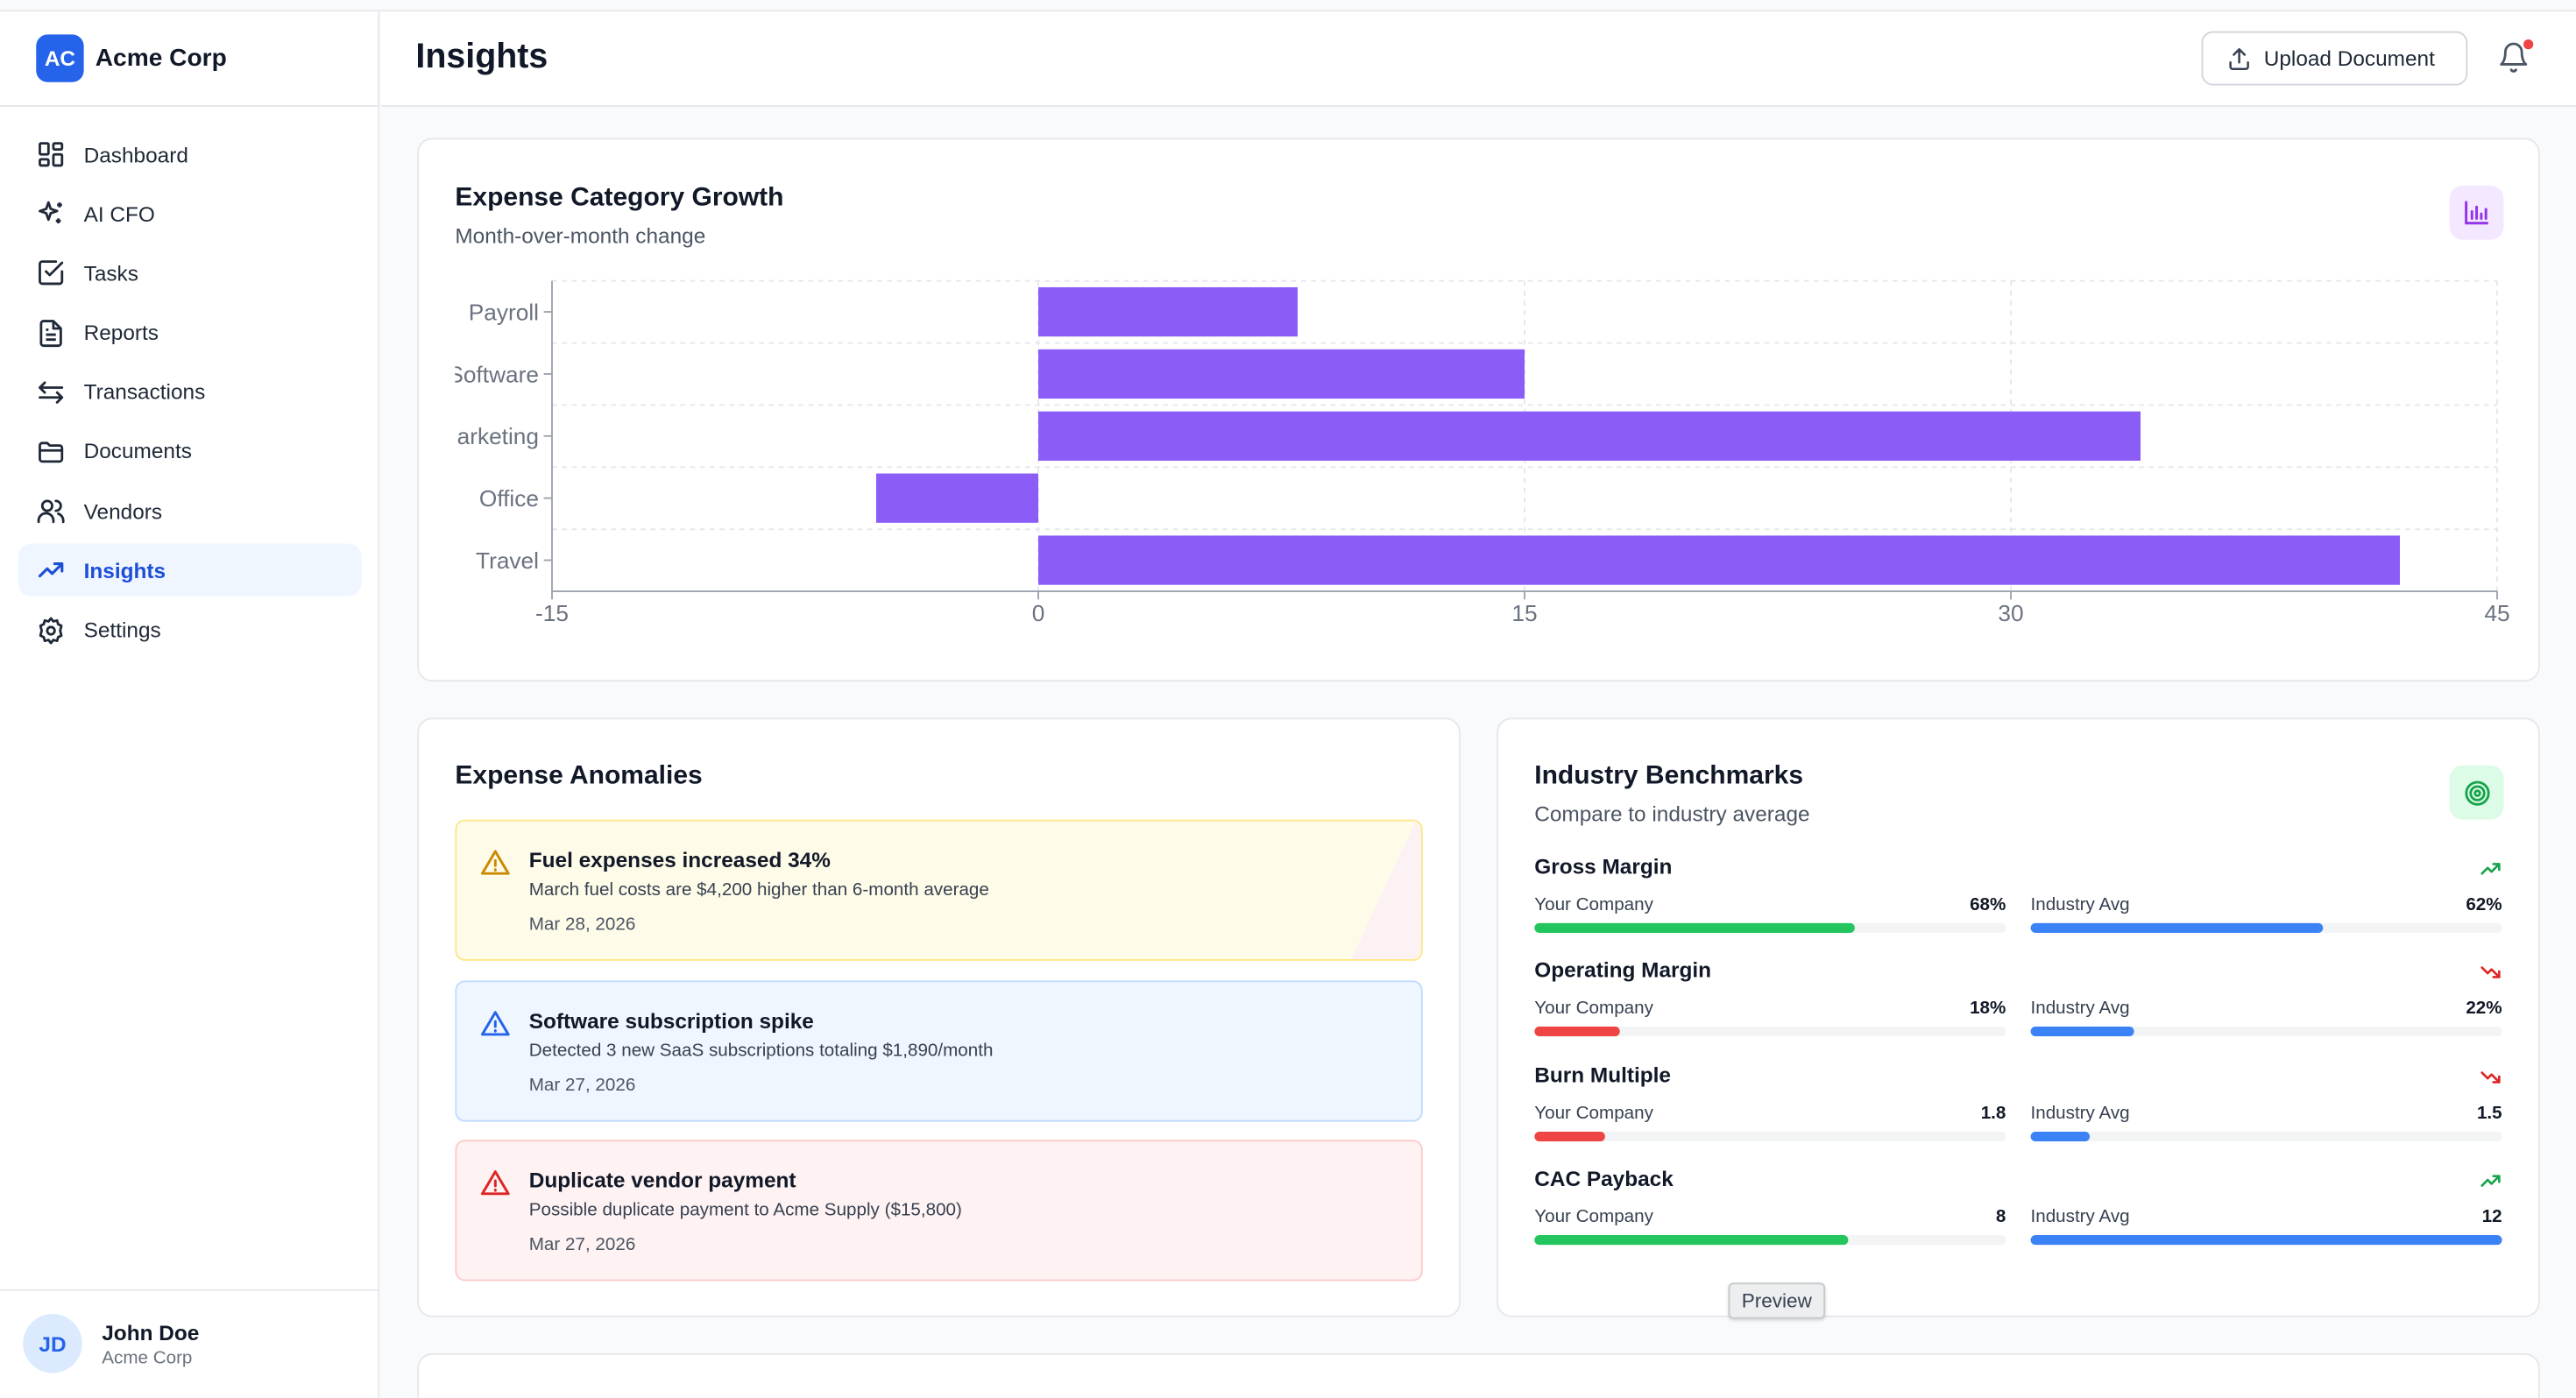 Image resolution: width=2576 pixels, height=1398 pixels. What do you see at coordinates (190, 570) in the screenshot?
I see `sidebar-item-insights: Insights` at bounding box center [190, 570].